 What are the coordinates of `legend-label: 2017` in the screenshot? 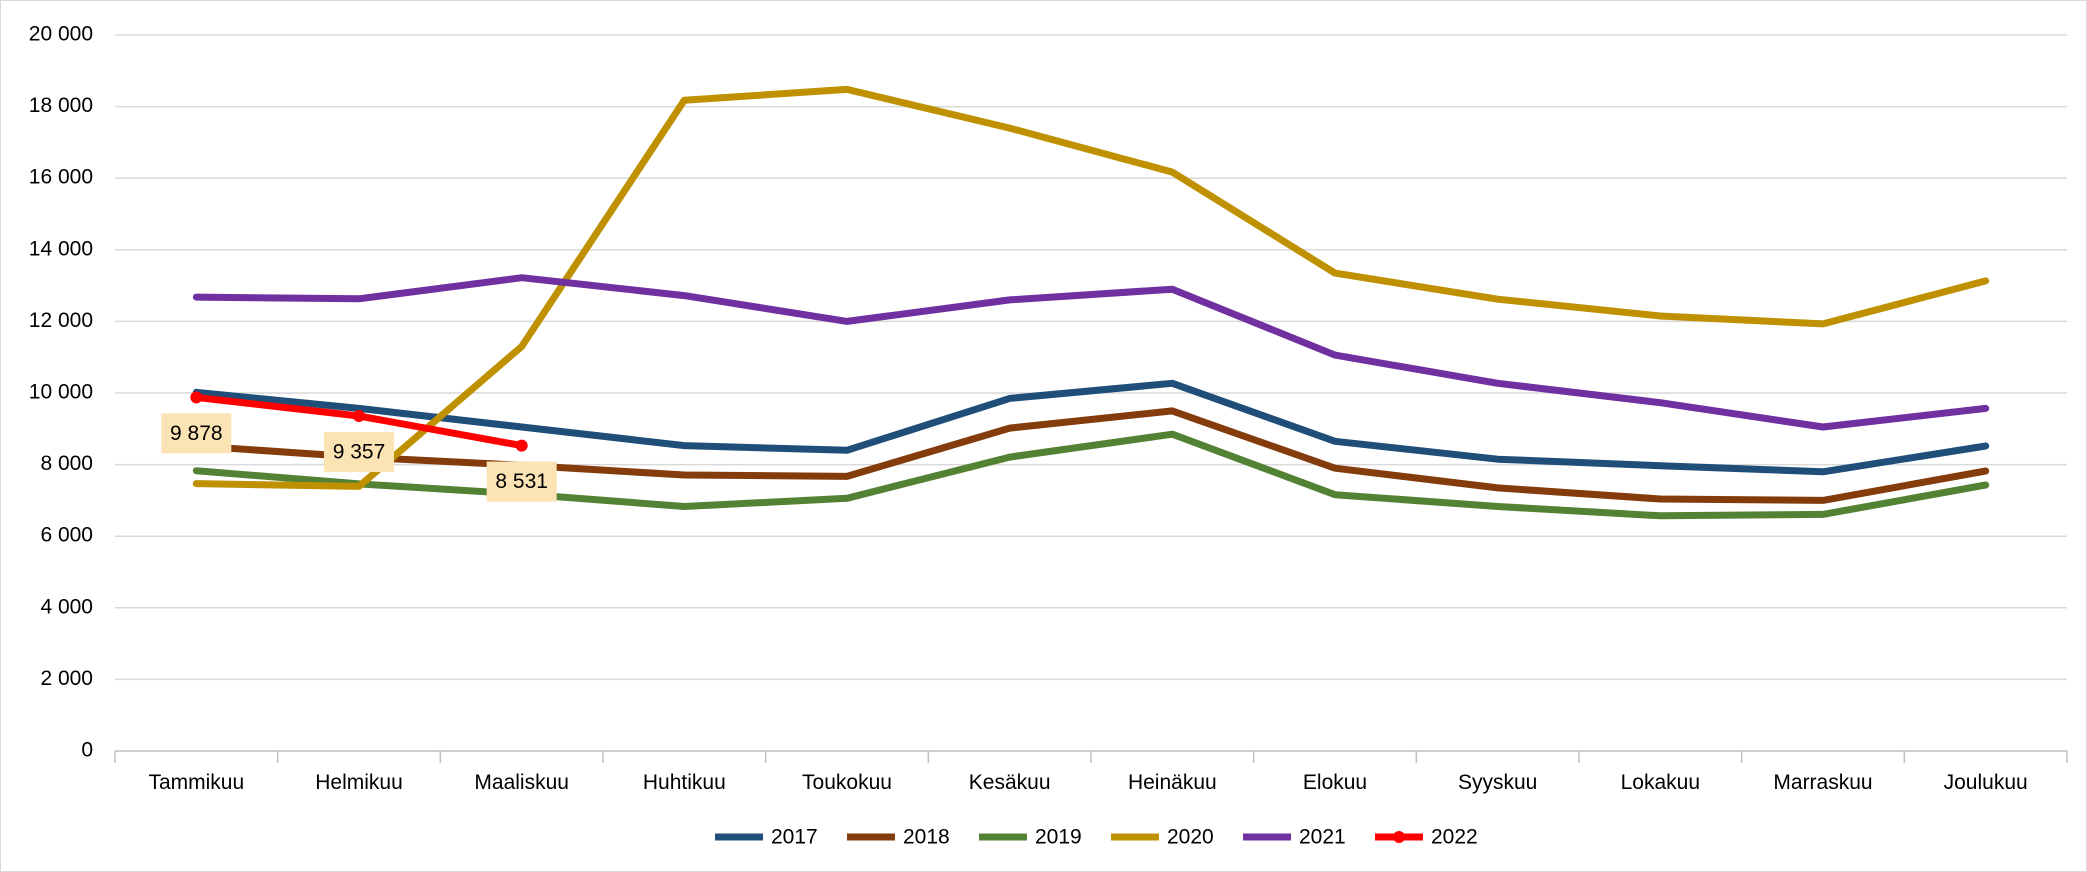 It's located at (794, 837).